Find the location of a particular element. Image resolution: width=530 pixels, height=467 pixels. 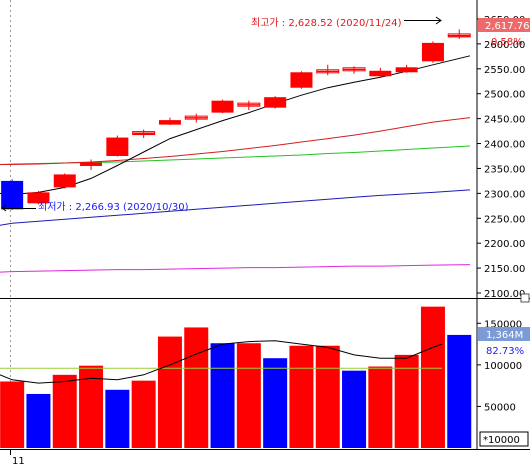

price-tick-label: 2300.00 is located at coordinates (504, 194).